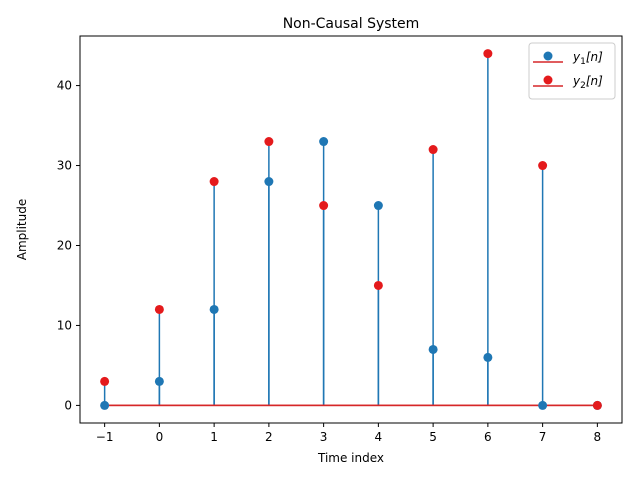 The height and width of the screenshot is (480, 640). Describe the element at coordinates (572, 71) in the screenshot. I see `legend: y1[n] y2[n]` at that location.